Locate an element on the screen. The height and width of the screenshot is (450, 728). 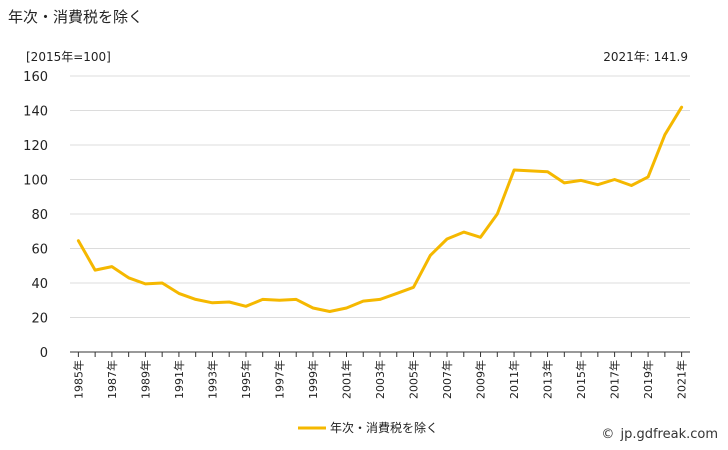
x-tick-label: 2017年 is located at coordinates (615, 379).